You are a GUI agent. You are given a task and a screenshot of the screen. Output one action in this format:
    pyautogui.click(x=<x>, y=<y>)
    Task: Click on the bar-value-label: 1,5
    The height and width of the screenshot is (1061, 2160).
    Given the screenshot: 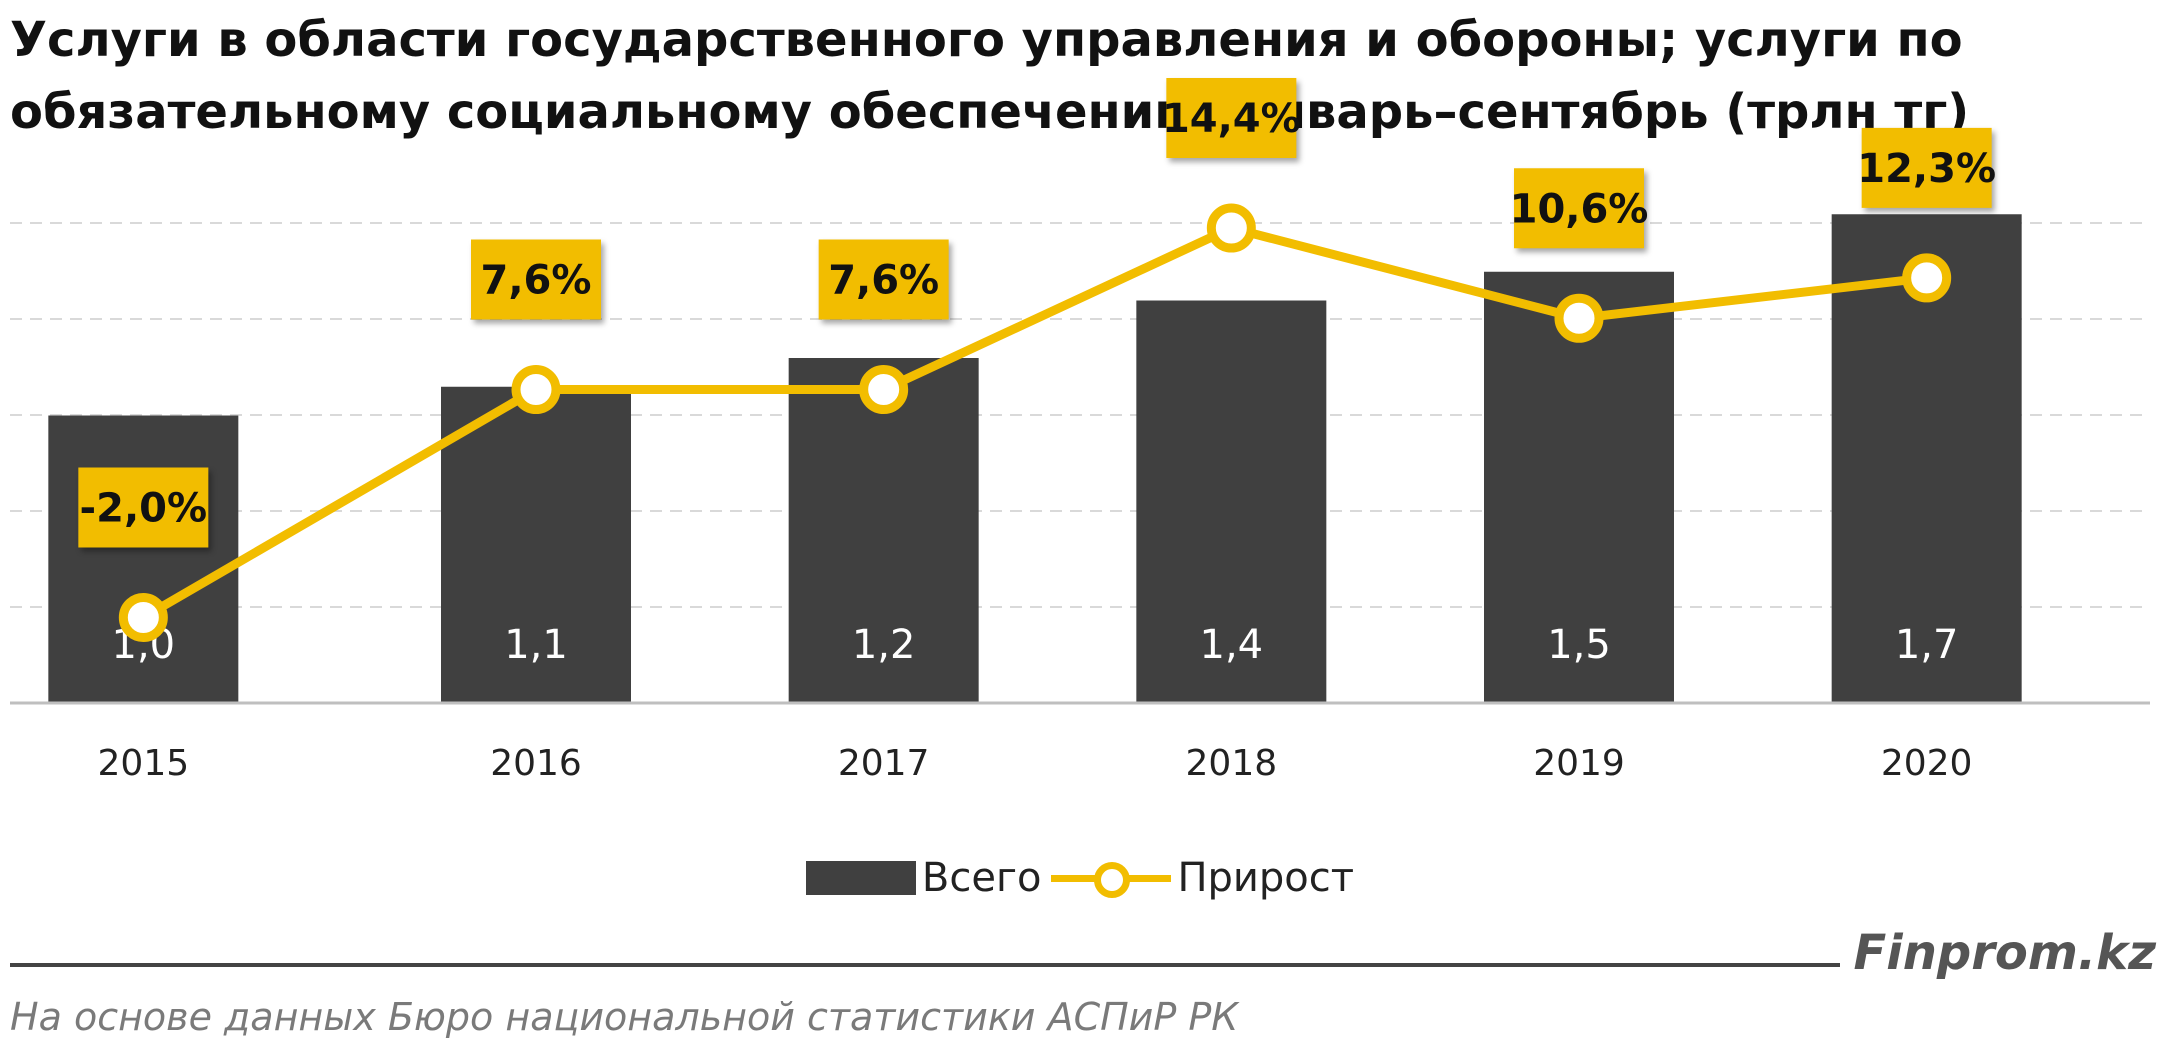 What is the action you would take?
    pyautogui.click(x=1579, y=645)
    